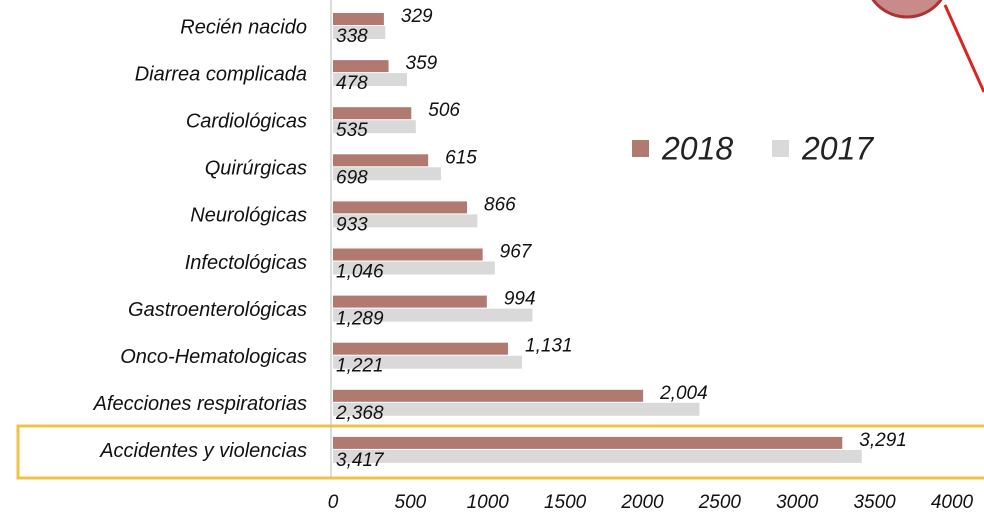  I want to click on data-label: 338, so click(352, 36).